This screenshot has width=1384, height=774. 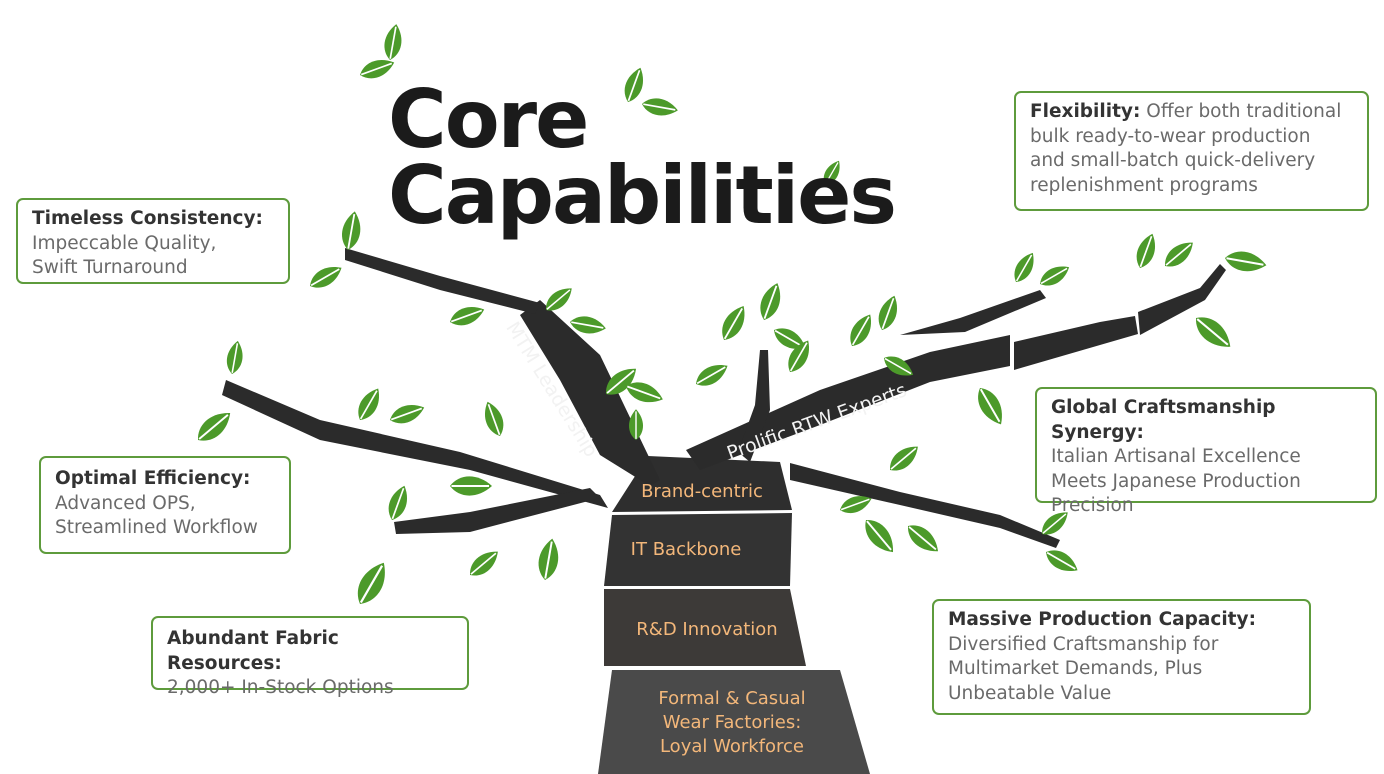 What do you see at coordinates (642, 195) in the screenshot?
I see `title-line-2: Capabilities` at bounding box center [642, 195].